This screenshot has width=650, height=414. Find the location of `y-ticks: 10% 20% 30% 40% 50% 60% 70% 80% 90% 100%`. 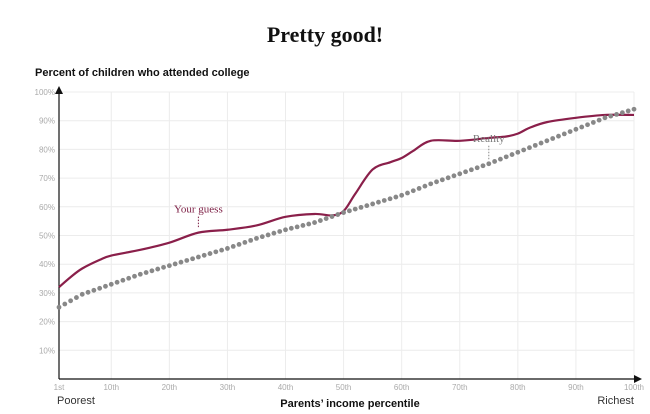

y-ticks: 10% 20% 30% 40% 50% 60% 70% 80% 90% 100% is located at coordinates (45, 221).